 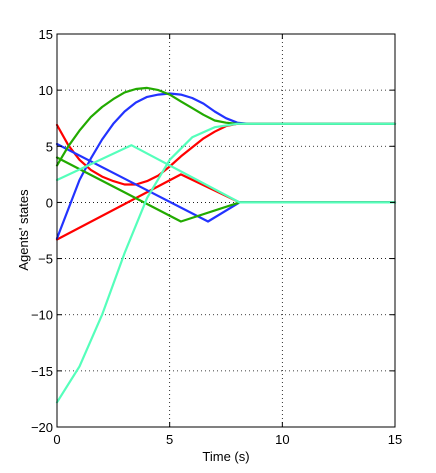 What do you see at coordinates (282, 439) in the screenshot?
I see `x-tick-label: 10` at bounding box center [282, 439].